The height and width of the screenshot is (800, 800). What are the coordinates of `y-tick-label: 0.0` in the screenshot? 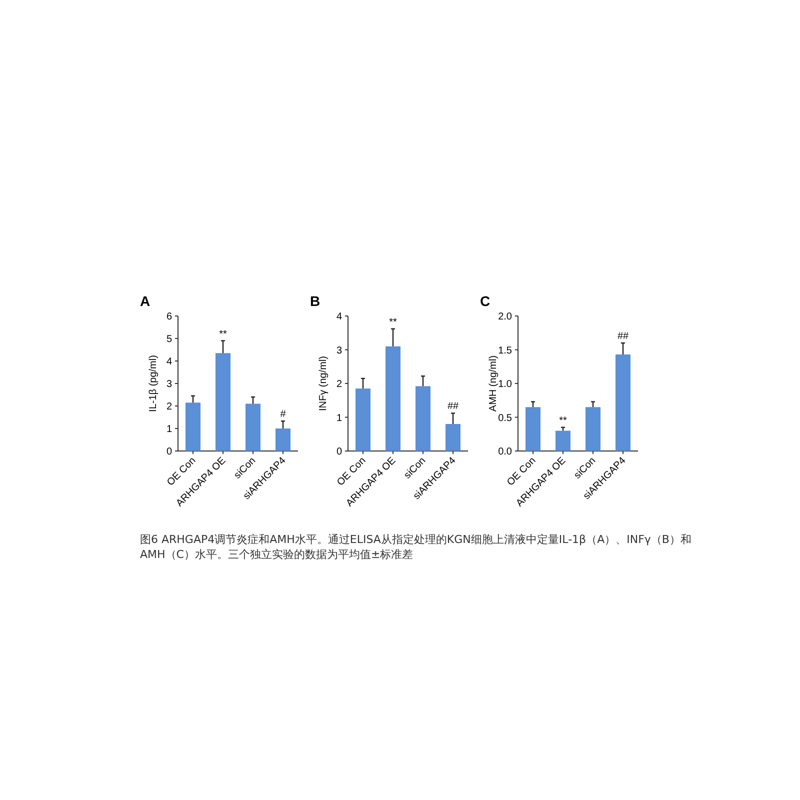 It's located at (505, 452).